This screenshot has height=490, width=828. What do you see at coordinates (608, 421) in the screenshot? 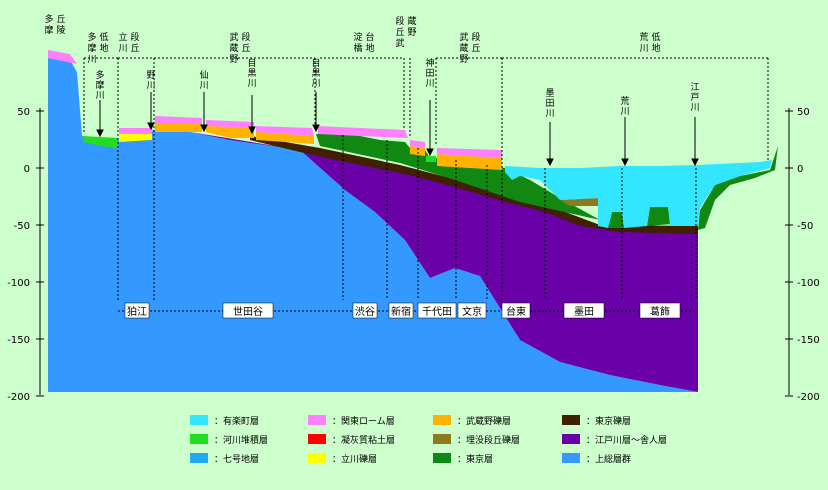
I see `legend-label: ：東京礫層` at bounding box center [608, 421].